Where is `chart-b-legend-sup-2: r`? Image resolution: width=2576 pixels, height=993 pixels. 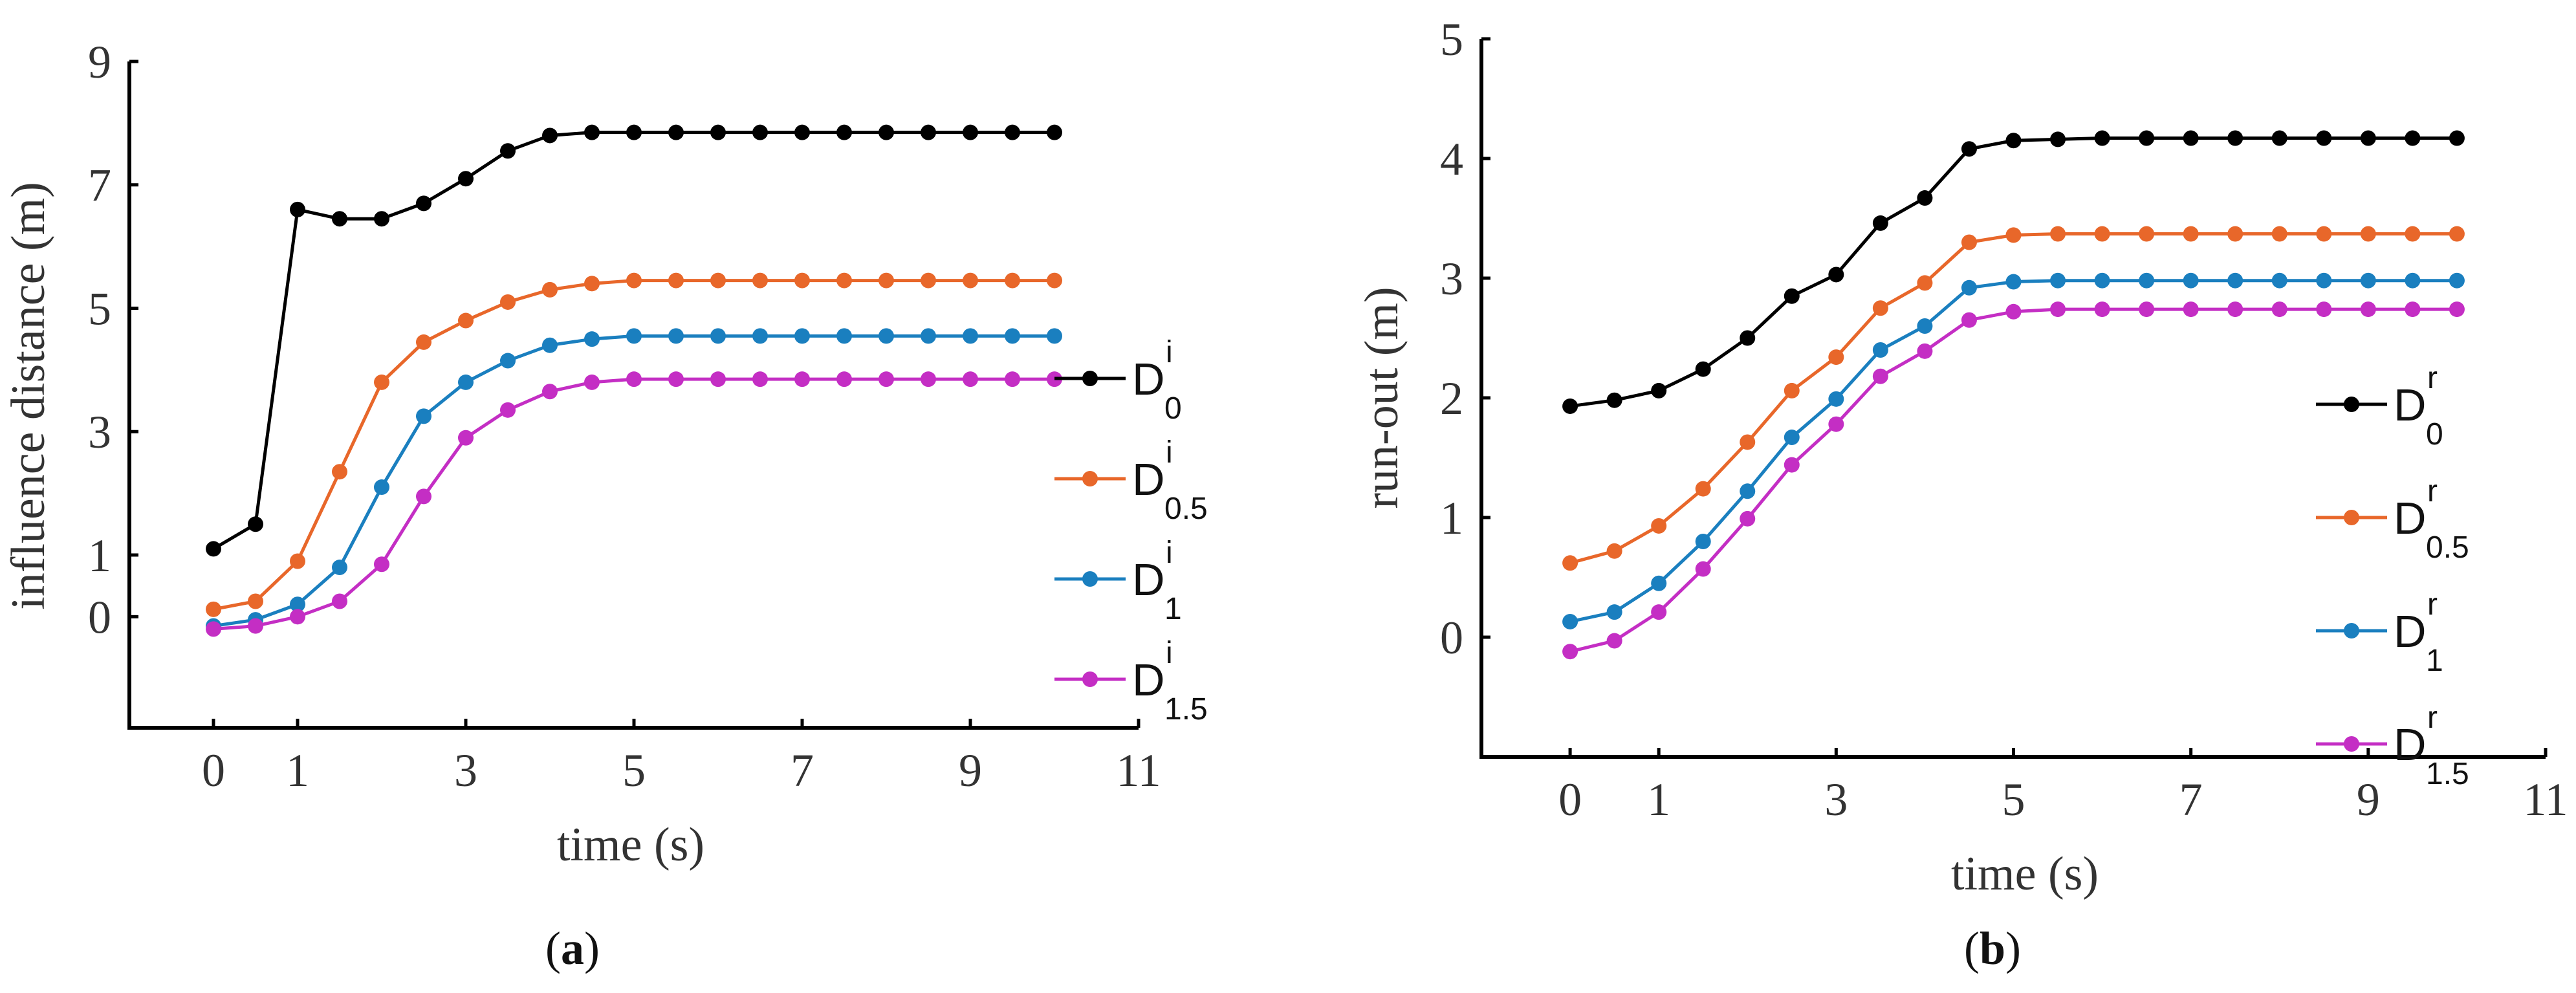 chart-b-legend-sup-2: r is located at coordinates (2432, 604).